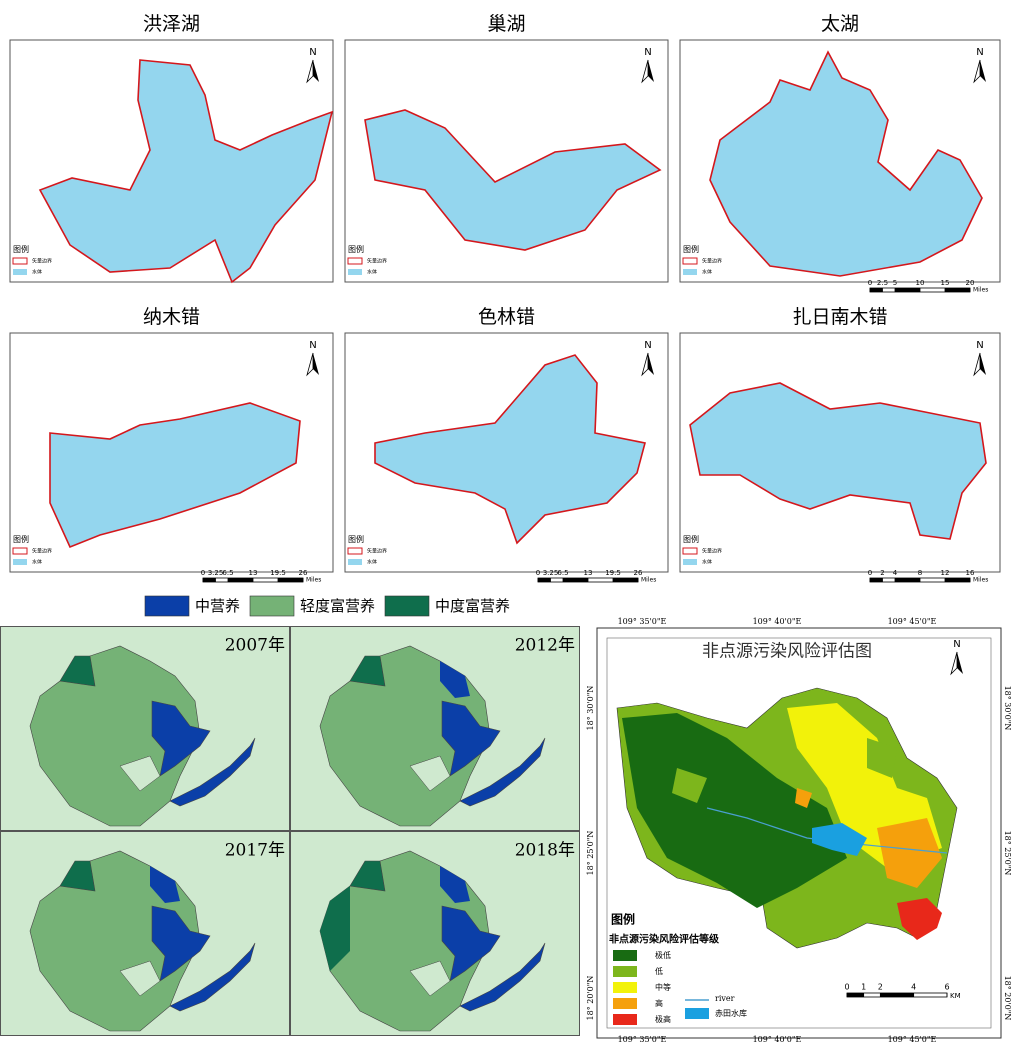 The image size is (1011, 1048). I want to click on scale-label: 6, so click(946, 987).